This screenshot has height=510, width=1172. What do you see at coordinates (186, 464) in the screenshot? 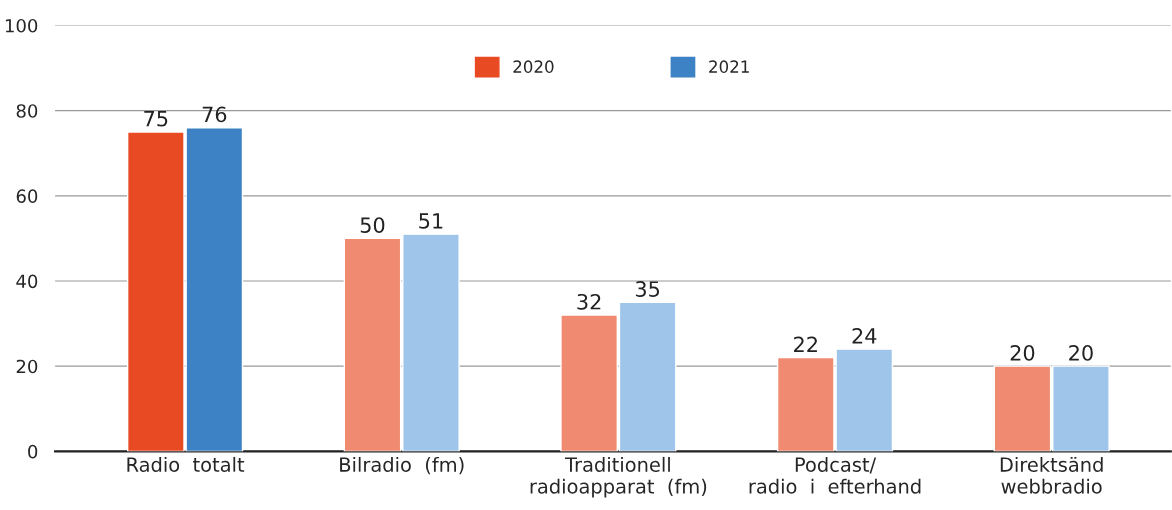
I see `x-tick-label: Radio totalt` at bounding box center [186, 464].